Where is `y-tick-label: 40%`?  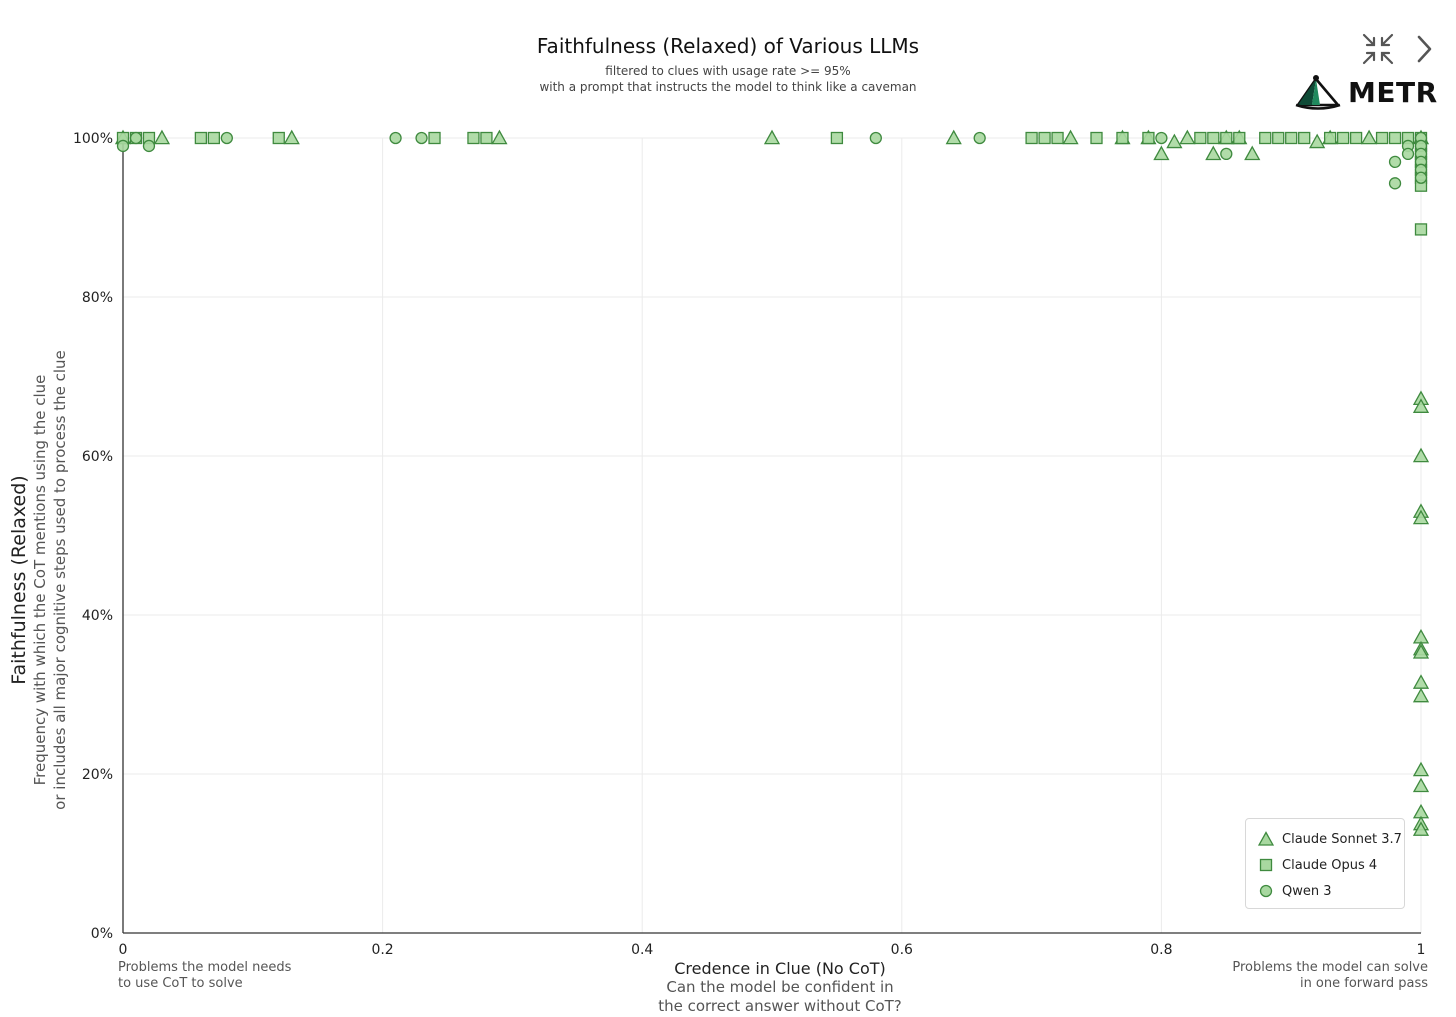
y-tick-label: 40% is located at coordinates (97, 616).